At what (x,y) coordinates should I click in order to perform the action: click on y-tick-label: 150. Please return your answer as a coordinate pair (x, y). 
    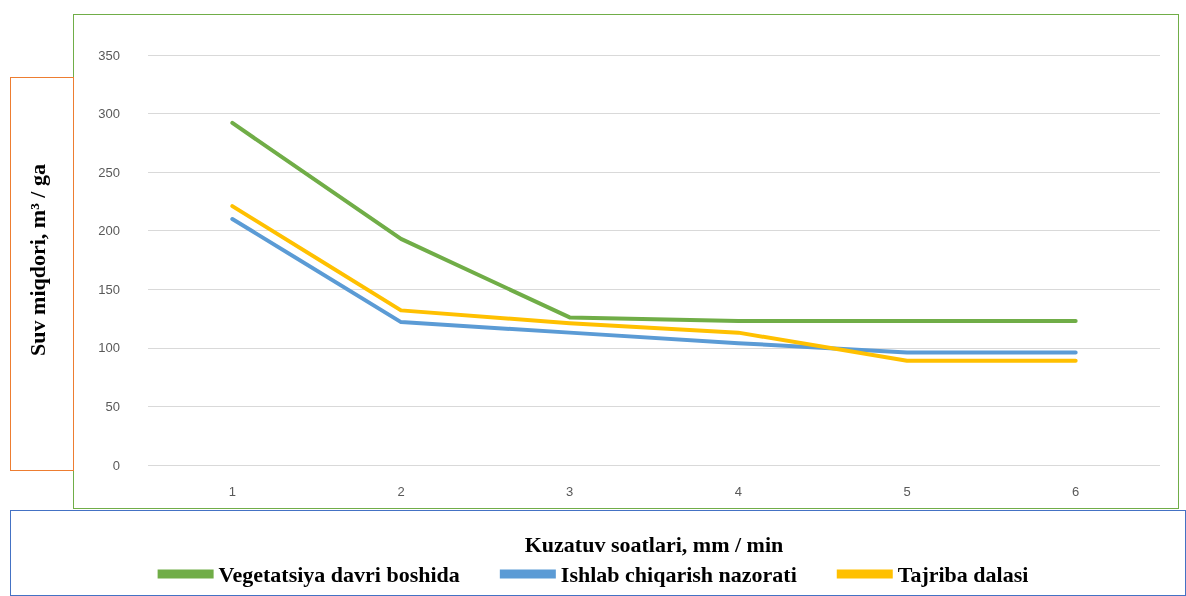
    Looking at the image, I should click on (109, 289).